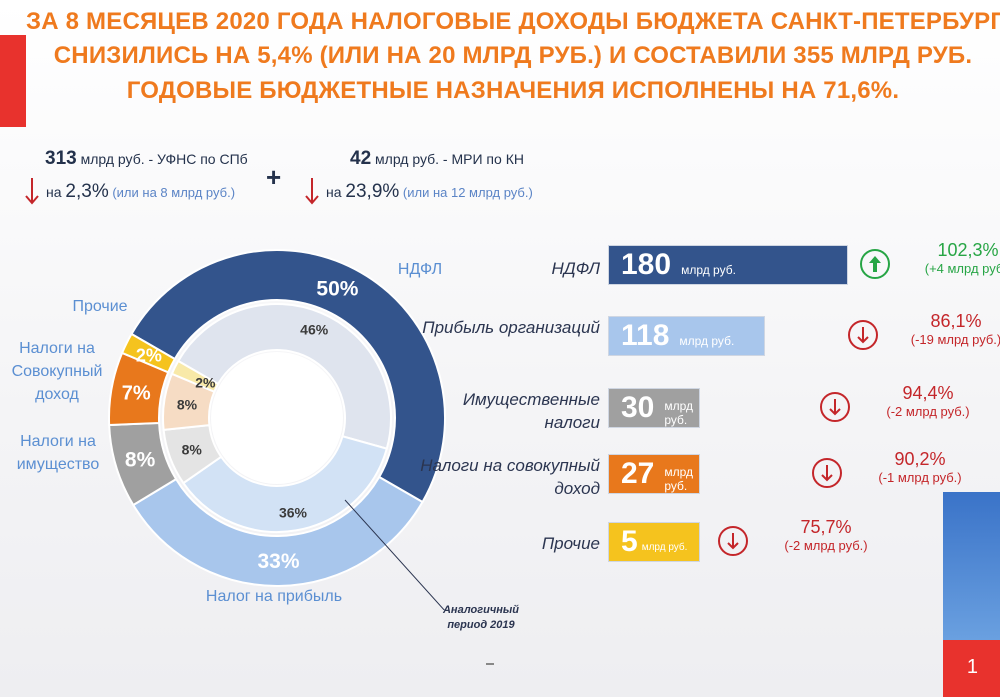 The height and width of the screenshot is (697, 1000). What do you see at coordinates (361, 158) in the screenshot?
I see `summary-mri-amount: 42` at bounding box center [361, 158].